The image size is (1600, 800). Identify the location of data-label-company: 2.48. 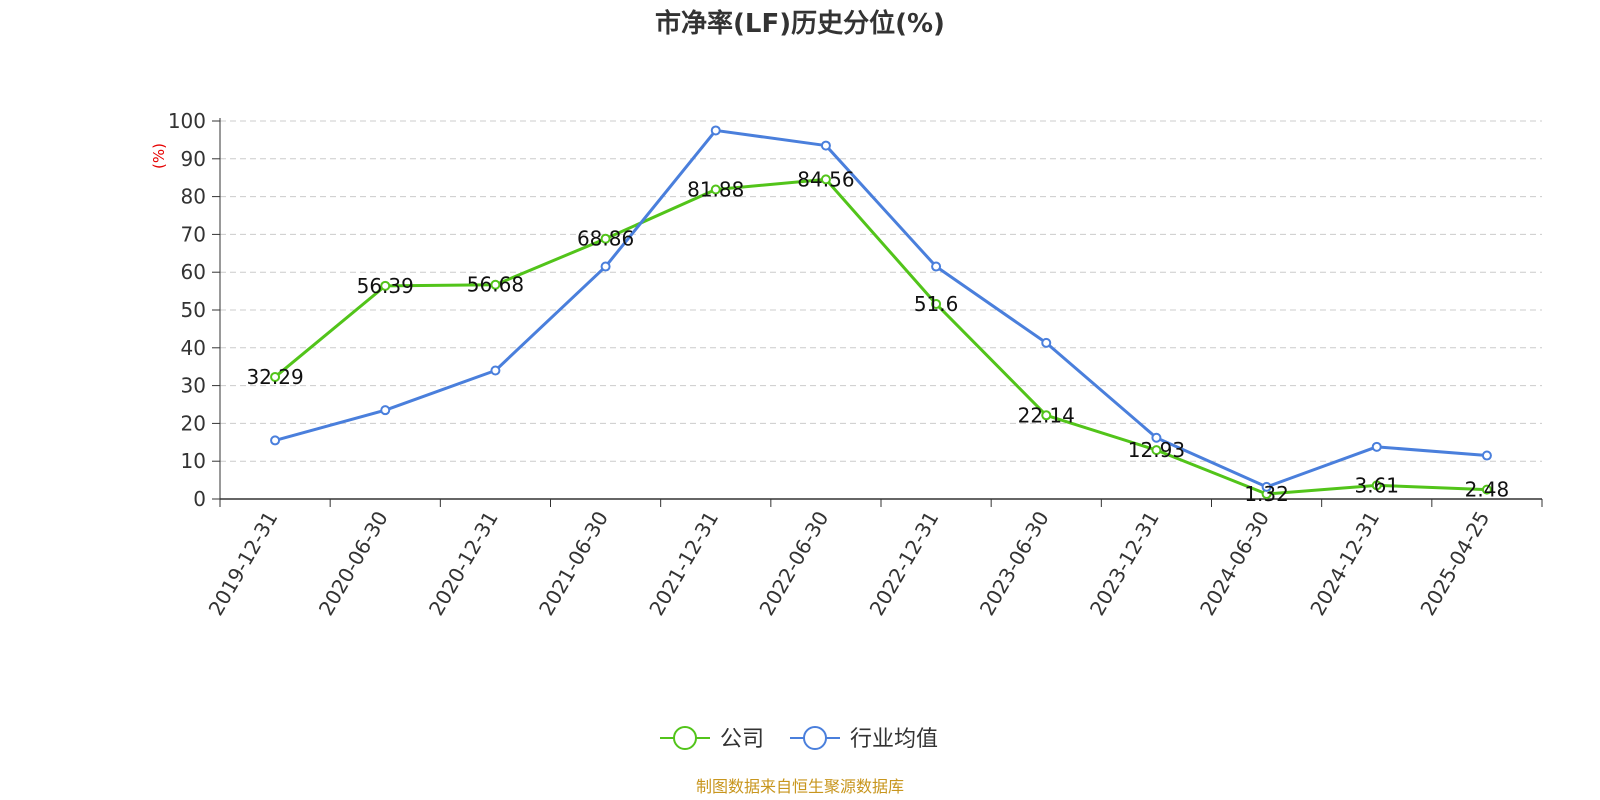
(1487, 490).